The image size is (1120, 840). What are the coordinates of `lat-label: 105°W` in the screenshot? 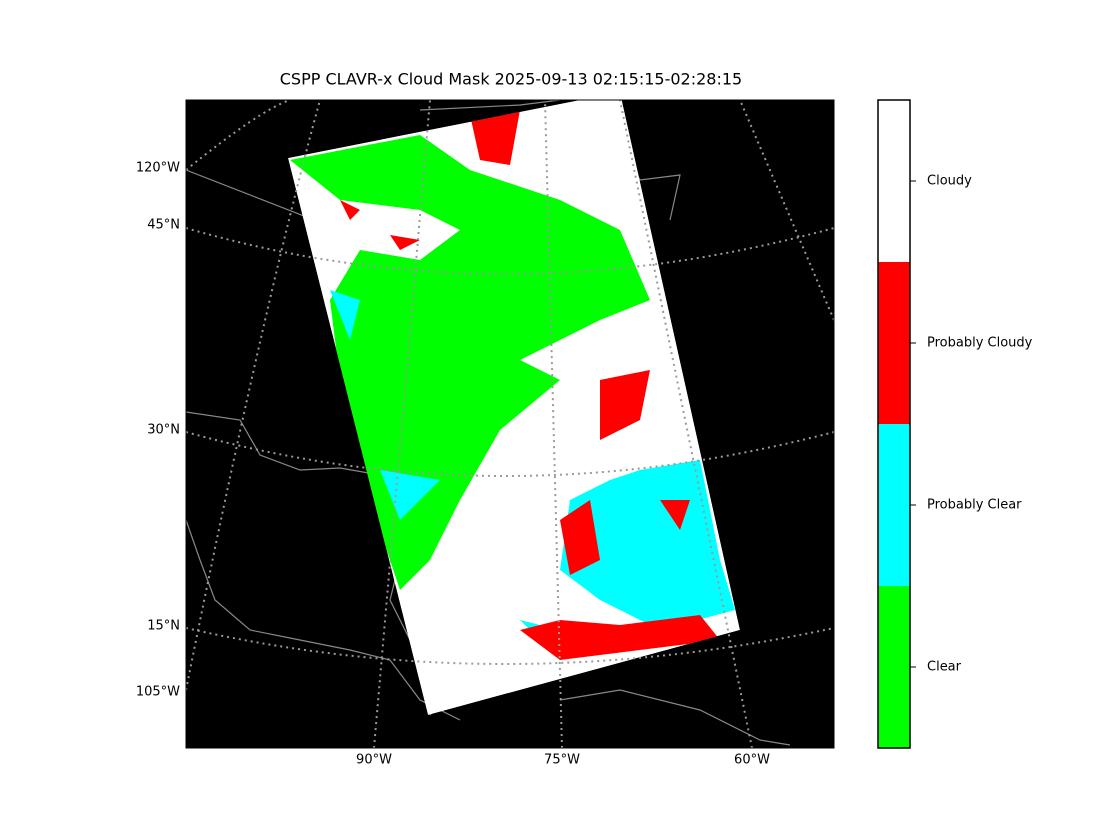 It's located at (158, 692).